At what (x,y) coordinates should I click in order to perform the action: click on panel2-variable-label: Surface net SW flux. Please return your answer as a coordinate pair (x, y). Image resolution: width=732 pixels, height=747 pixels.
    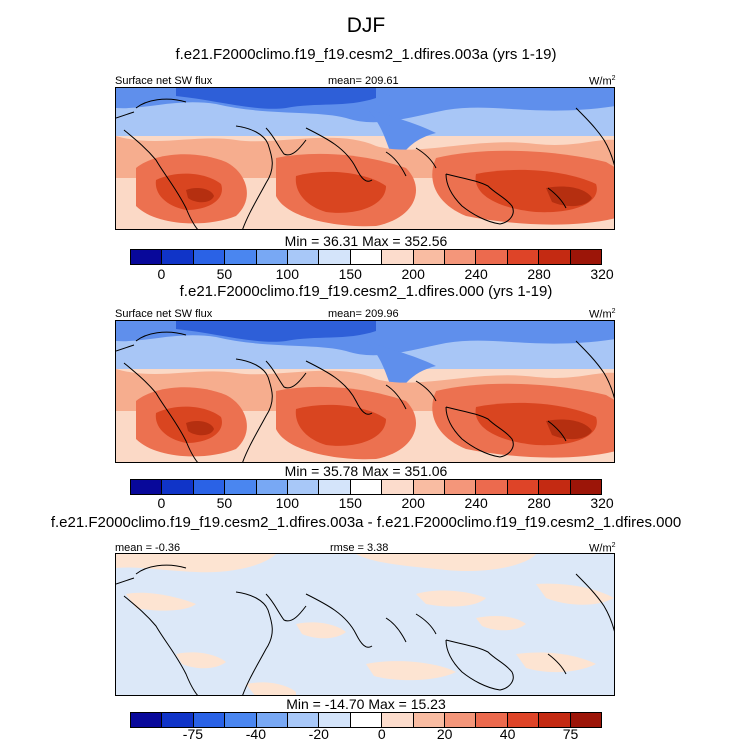
    Looking at the image, I should click on (164, 314).